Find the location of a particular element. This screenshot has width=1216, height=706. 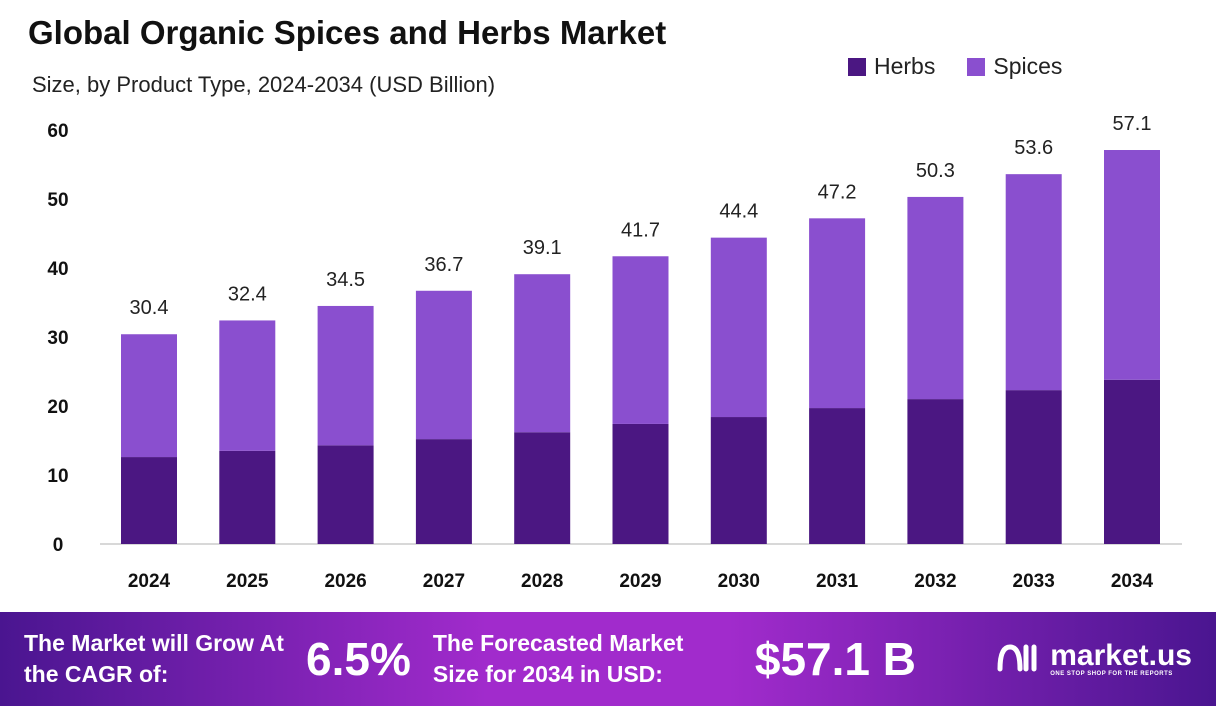

cagr-label: The Market will Grow At the CAGR of: is located at coordinates (154, 658).